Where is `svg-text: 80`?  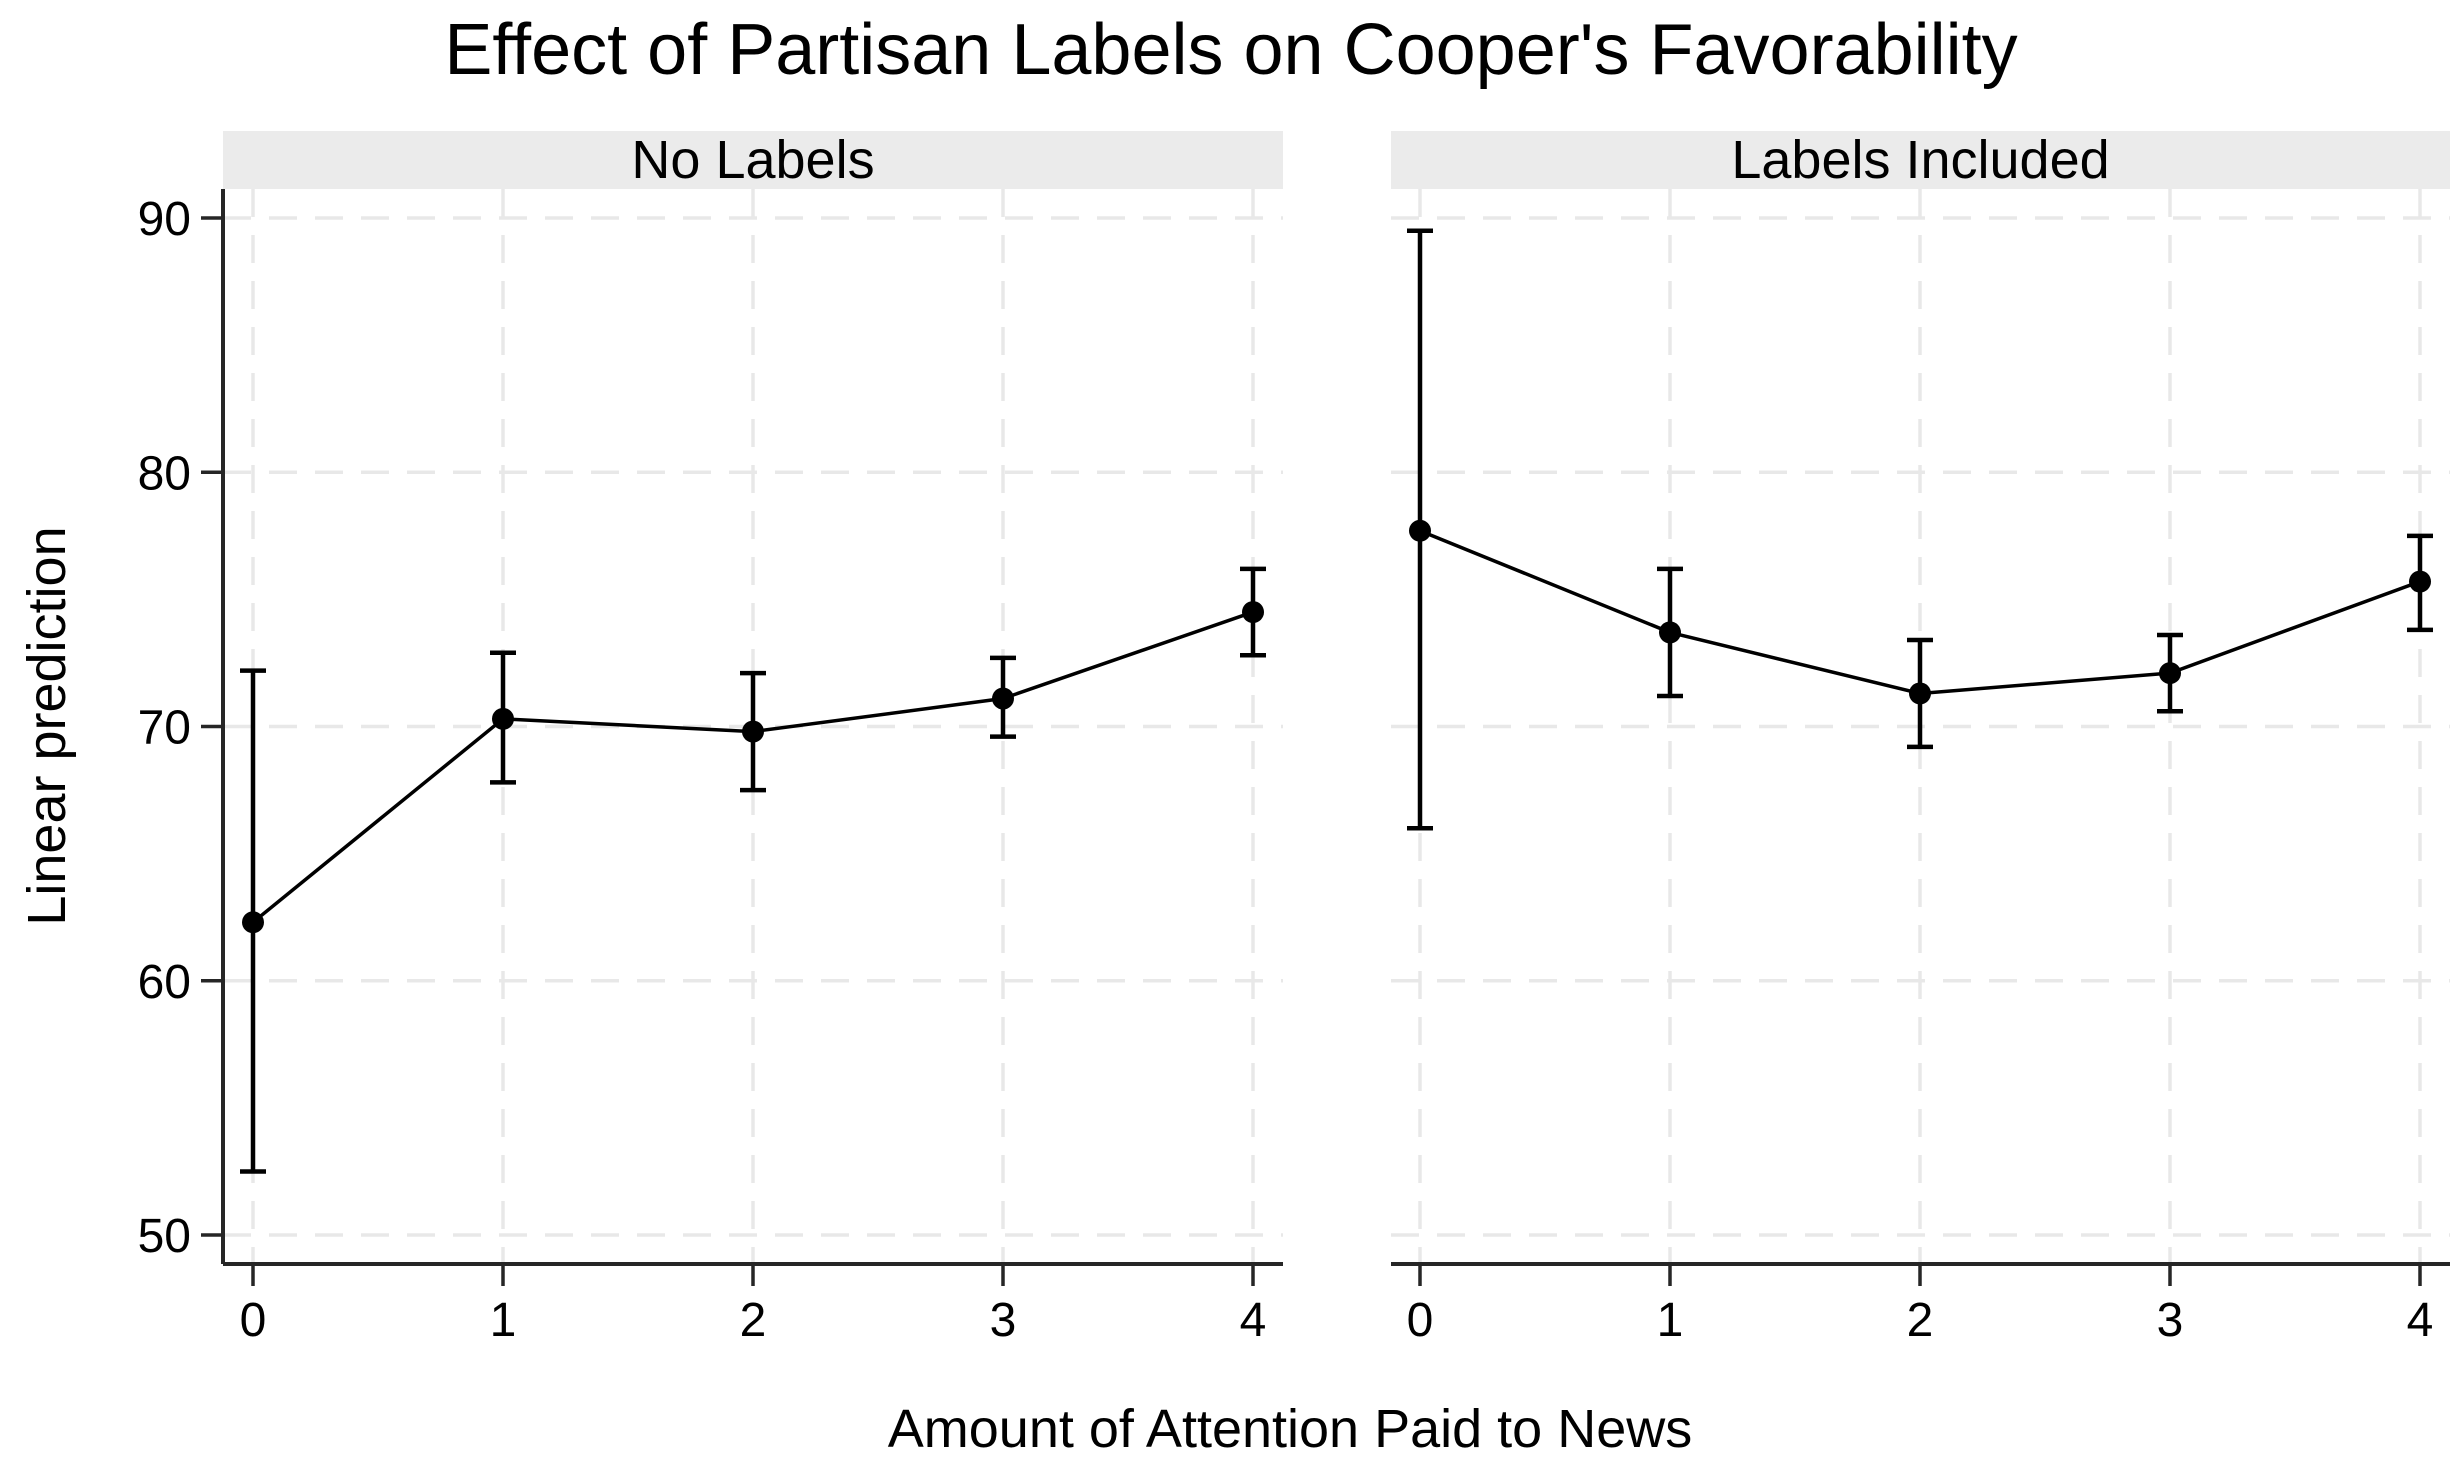
svg-text: 80 is located at coordinates (164, 473).